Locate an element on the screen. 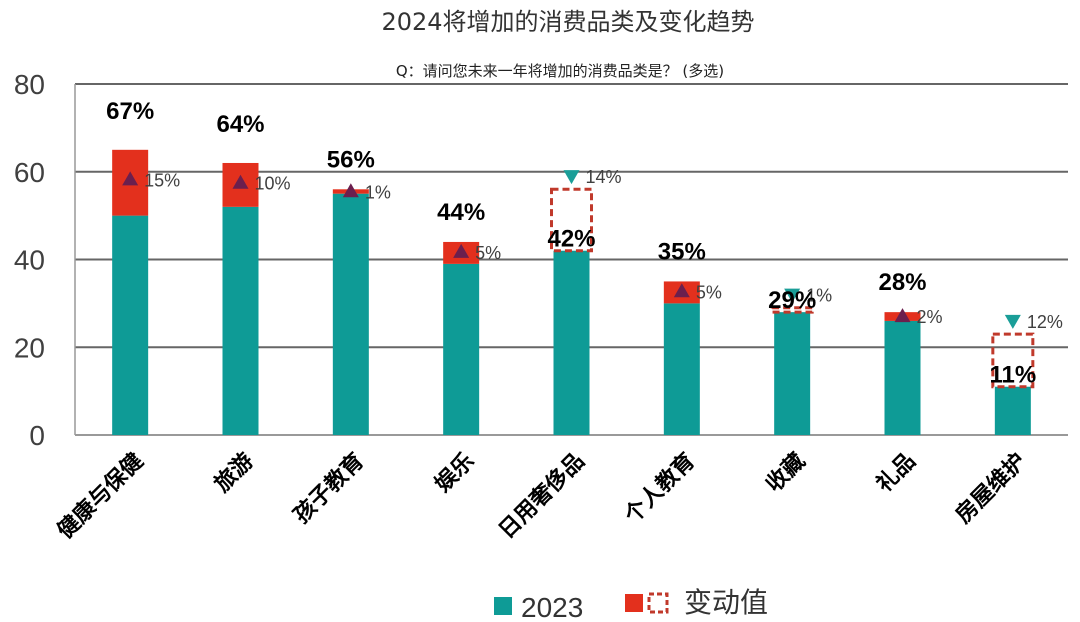 Image resolution: width=1080 pixels, height=622 pixels. legend-label-2023: 2023 is located at coordinates (552, 607).